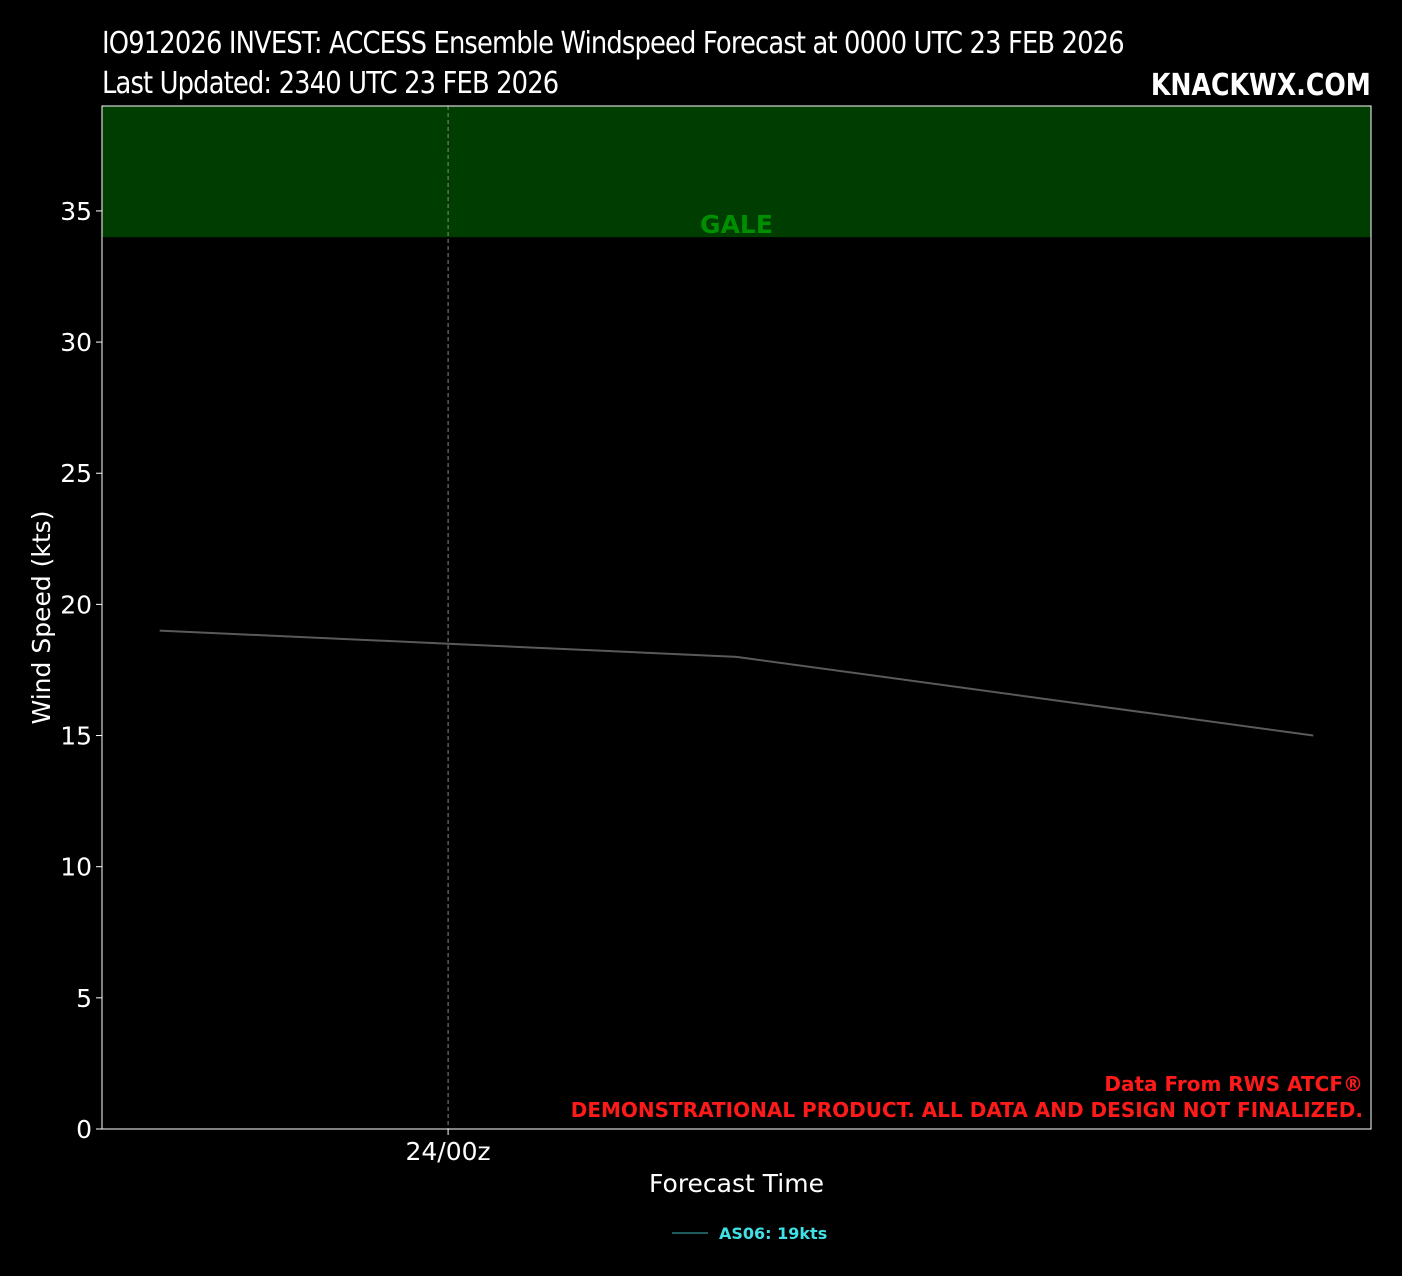 The width and height of the screenshot is (1402, 1276). What do you see at coordinates (330, 83) in the screenshot?
I see `last-updated-subtitle: Last Updated: 2340 UTC 23 FEB 2026` at bounding box center [330, 83].